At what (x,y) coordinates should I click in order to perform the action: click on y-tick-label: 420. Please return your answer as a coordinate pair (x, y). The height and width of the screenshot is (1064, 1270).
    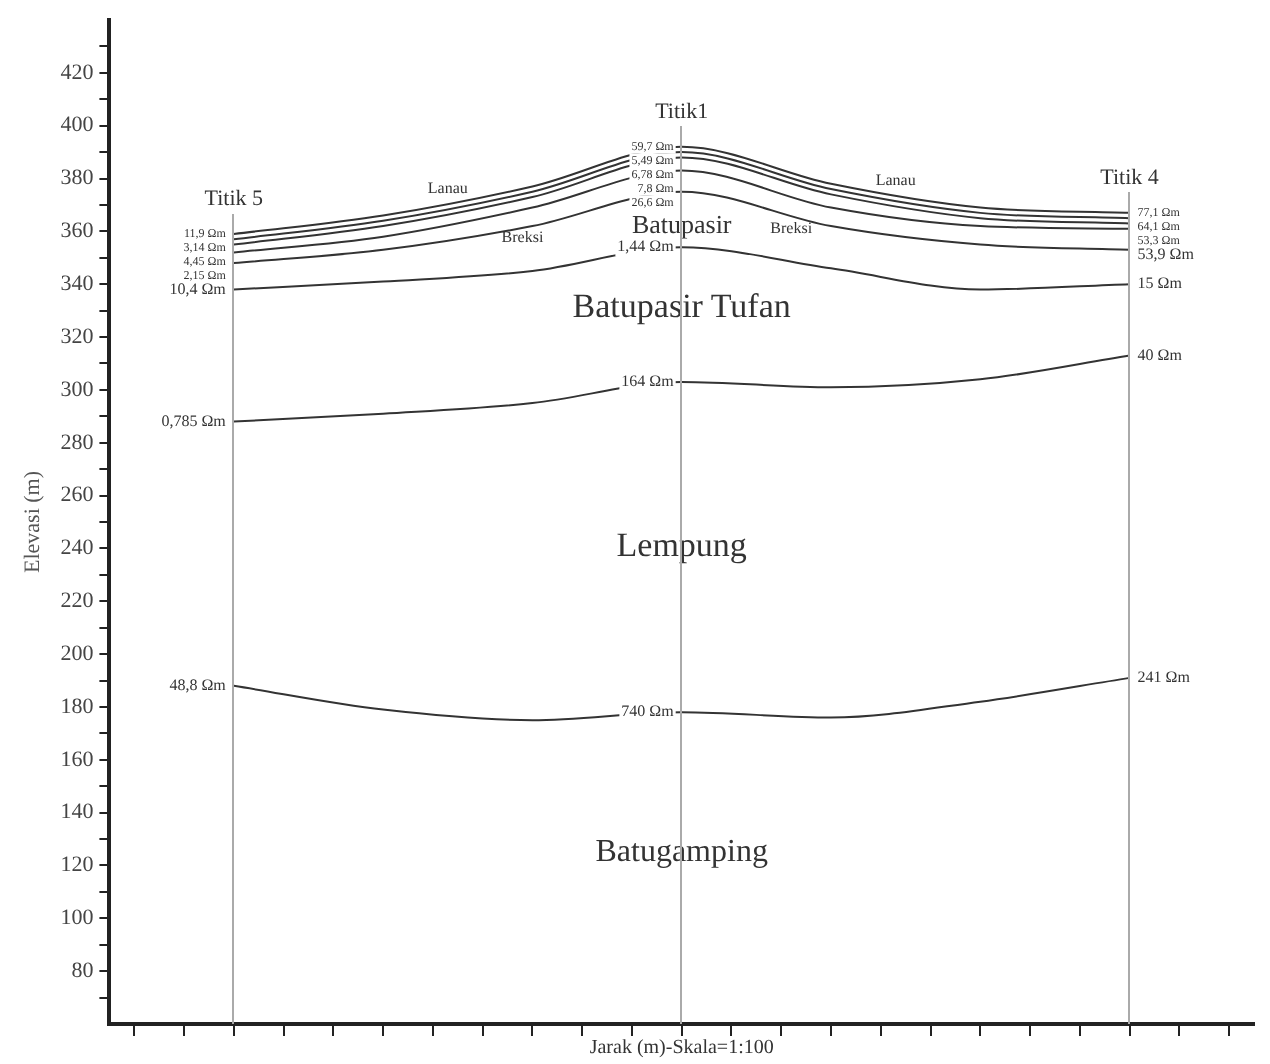
    Looking at the image, I should click on (77, 72).